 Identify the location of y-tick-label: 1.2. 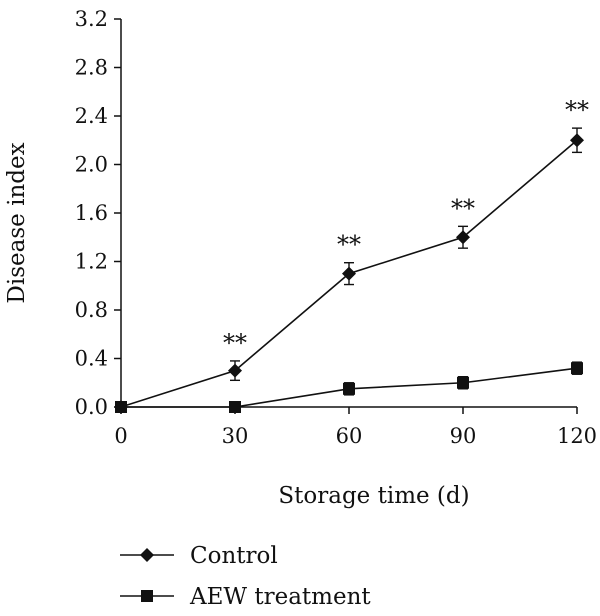
(91, 262).